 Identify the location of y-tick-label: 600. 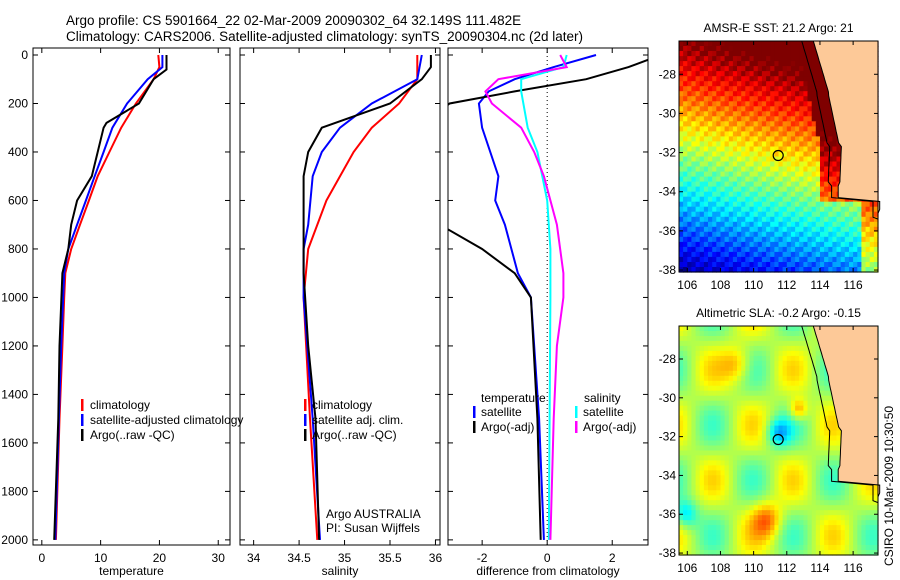
(18, 200).